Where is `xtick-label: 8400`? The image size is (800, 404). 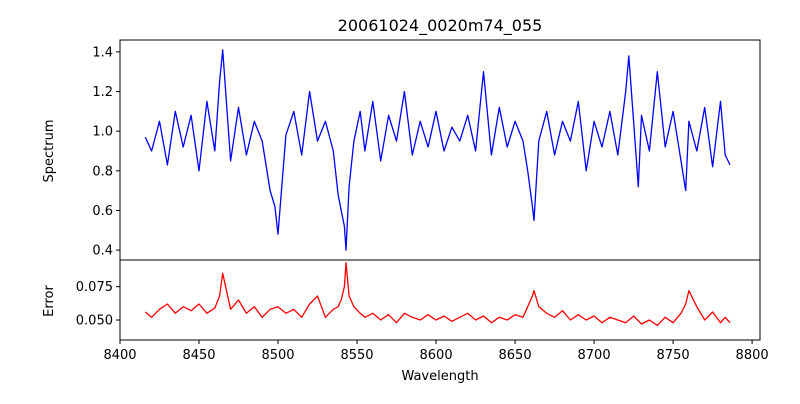 xtick-label: 8400 is located at coordinates (119, 355).